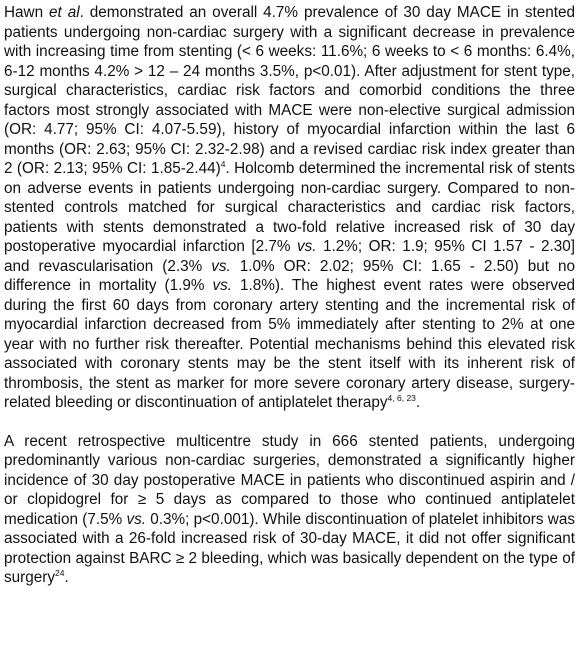 The height and width of the screenshot is (670, 579). What do you see at coordinates (401, 398) in the screenshot?
I see `citation-superscript: 4, 6, 23` at bounding box center [401, 398].